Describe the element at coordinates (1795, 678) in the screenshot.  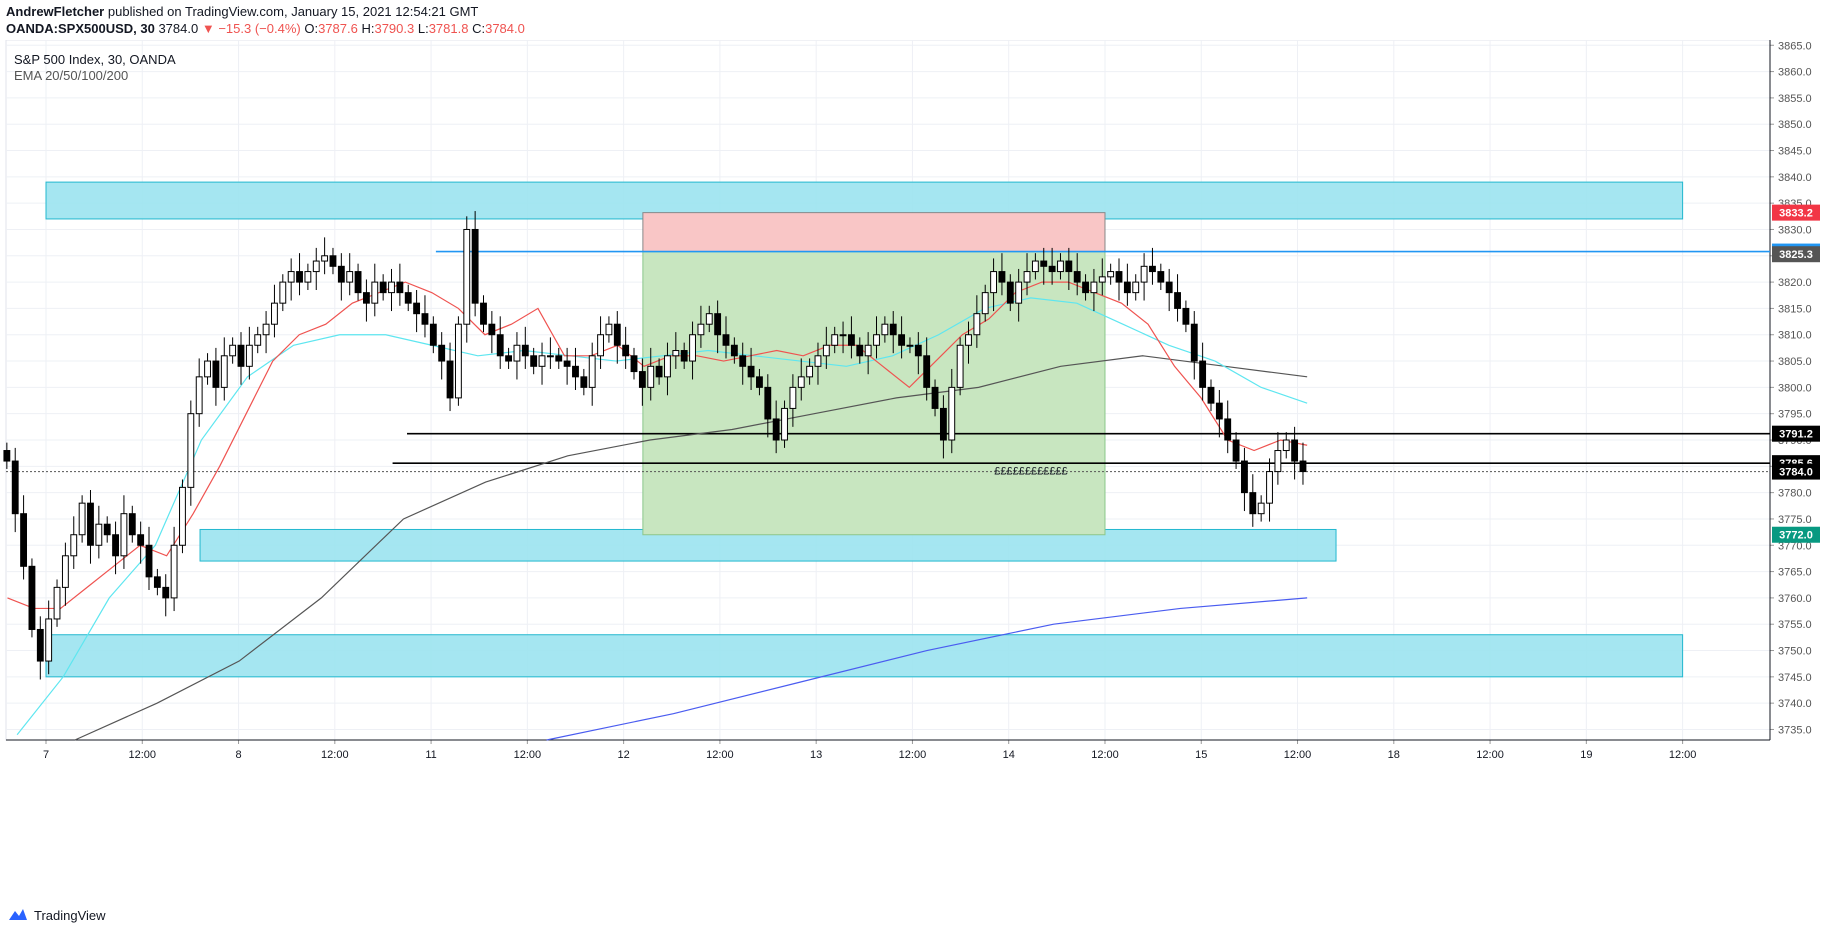
I see `y-tick-label: 3745.0` at that location.